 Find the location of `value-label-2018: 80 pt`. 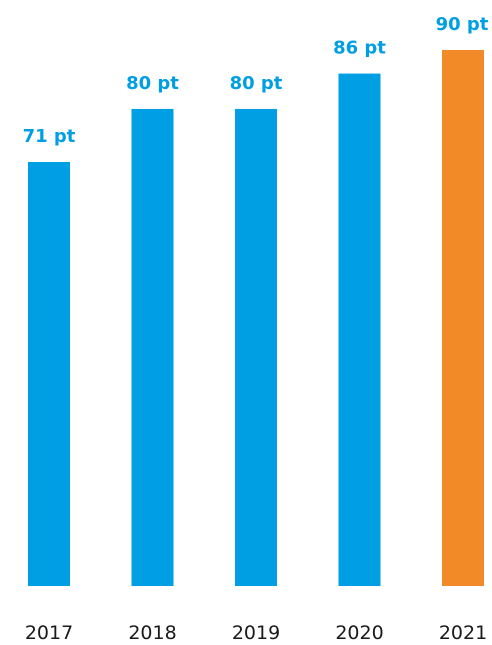

value-label-2018: 80 pt is located at coordinates (152, 83).